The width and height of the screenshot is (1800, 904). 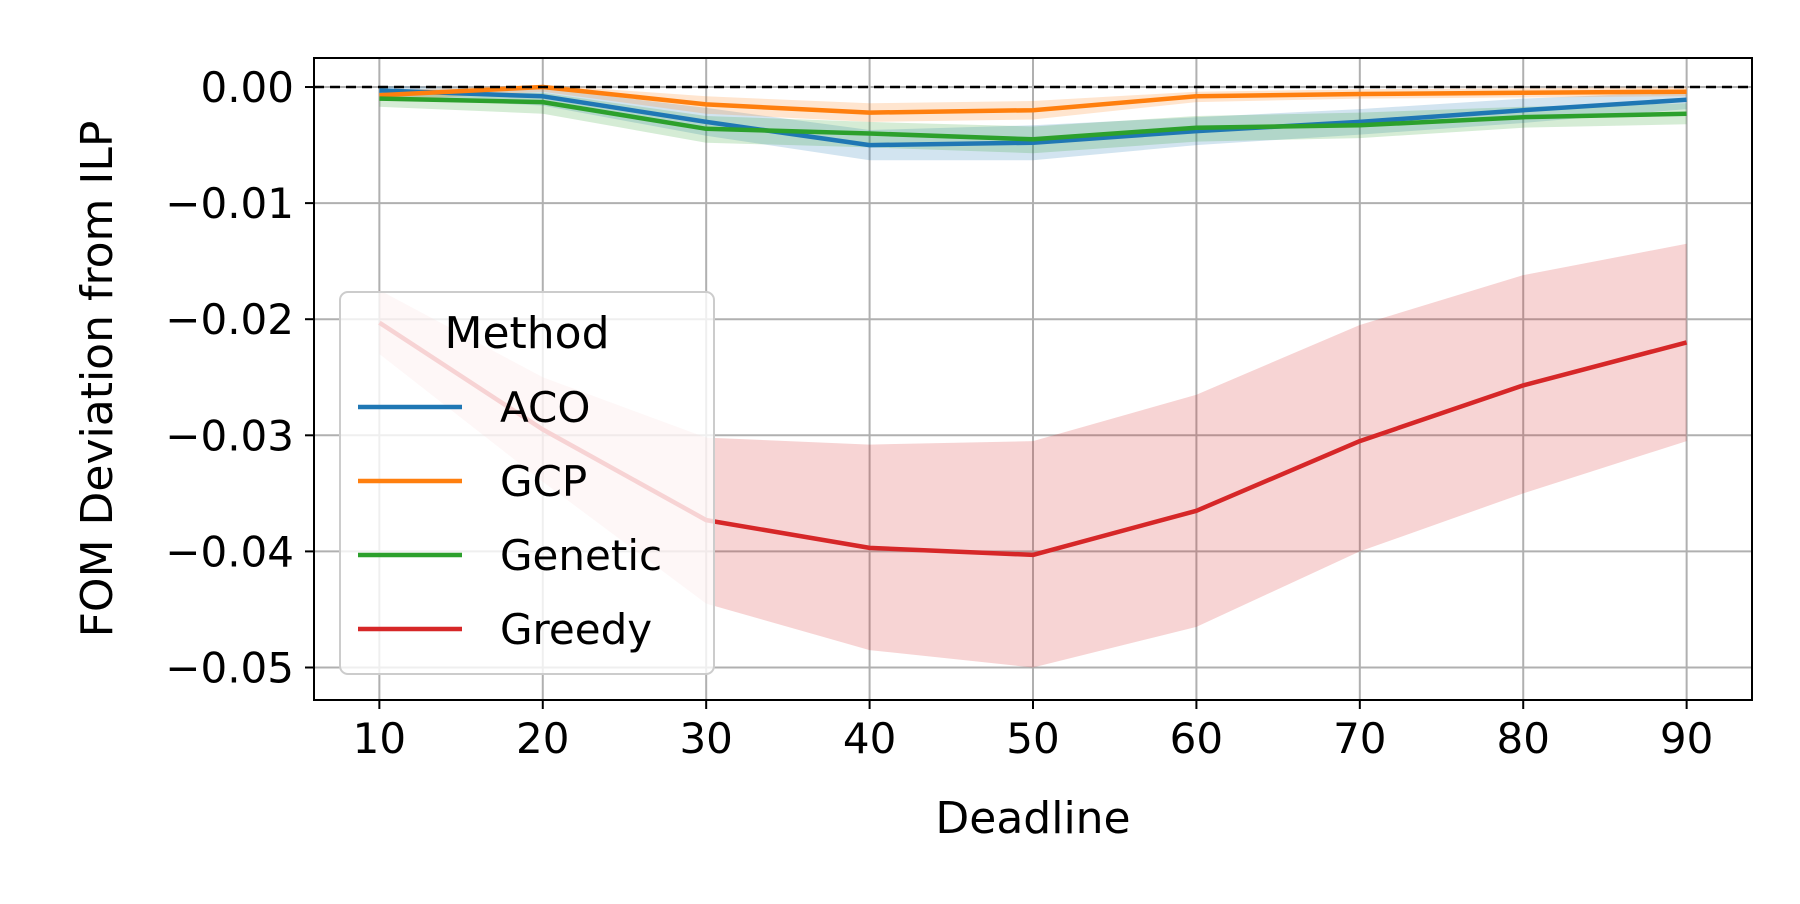 I want to click on legend: Method ACO GCP Genetic Greedy, so click(x=527, y=483).